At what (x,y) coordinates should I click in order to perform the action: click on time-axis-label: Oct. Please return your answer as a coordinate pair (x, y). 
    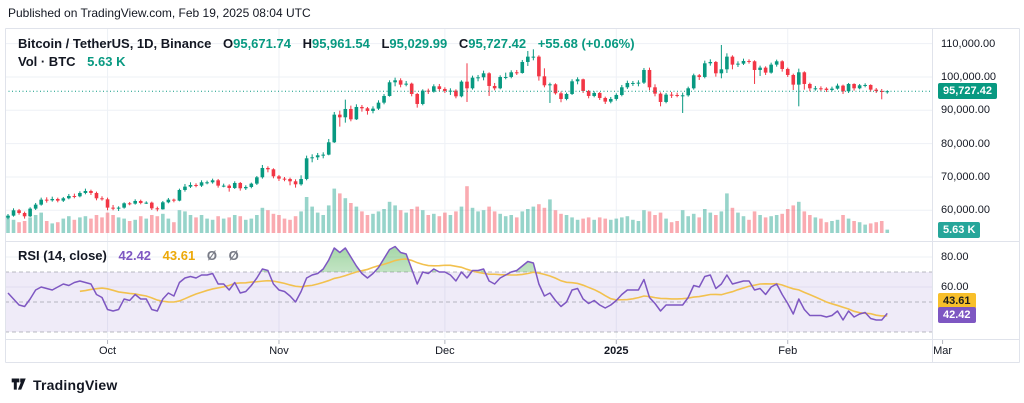
    Looking at the image, I should click on (107, 351).